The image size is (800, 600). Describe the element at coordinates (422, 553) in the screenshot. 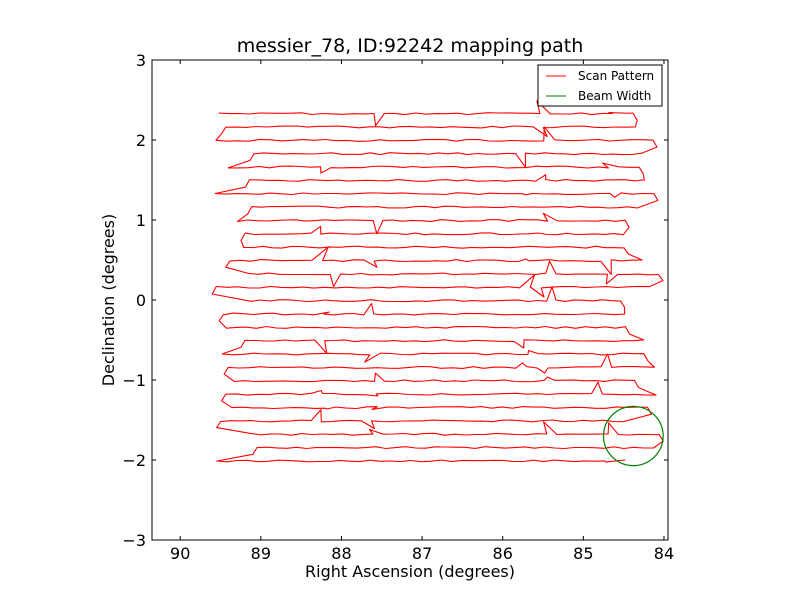

I see `x-tick-label: 87` at that location.